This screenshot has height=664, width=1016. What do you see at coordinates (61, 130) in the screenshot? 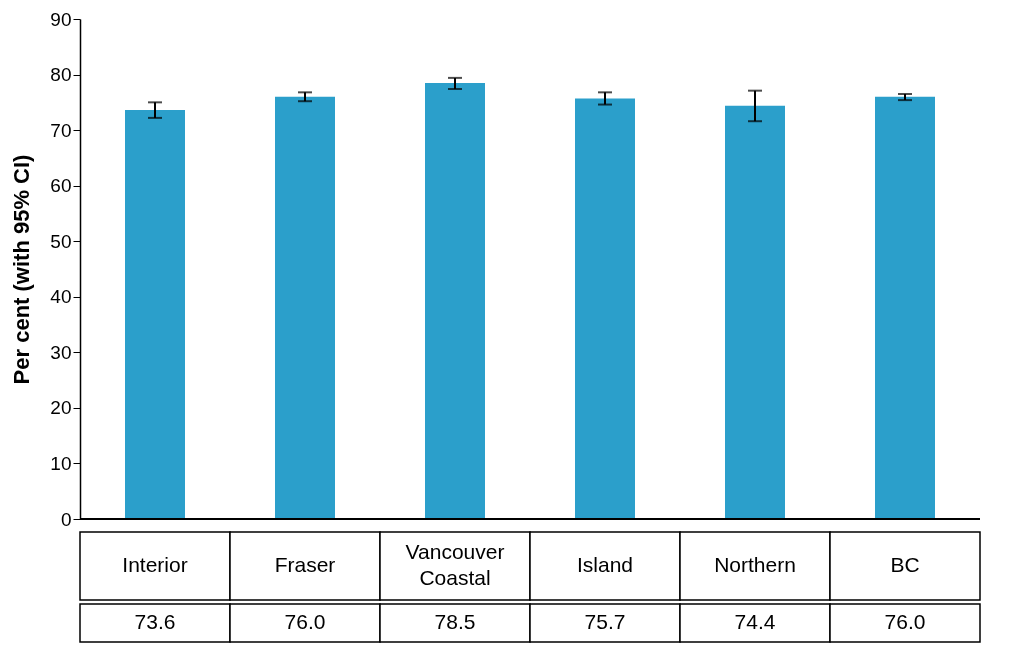
I see `y-tick-label: 70` at bounding box center [61, 130].